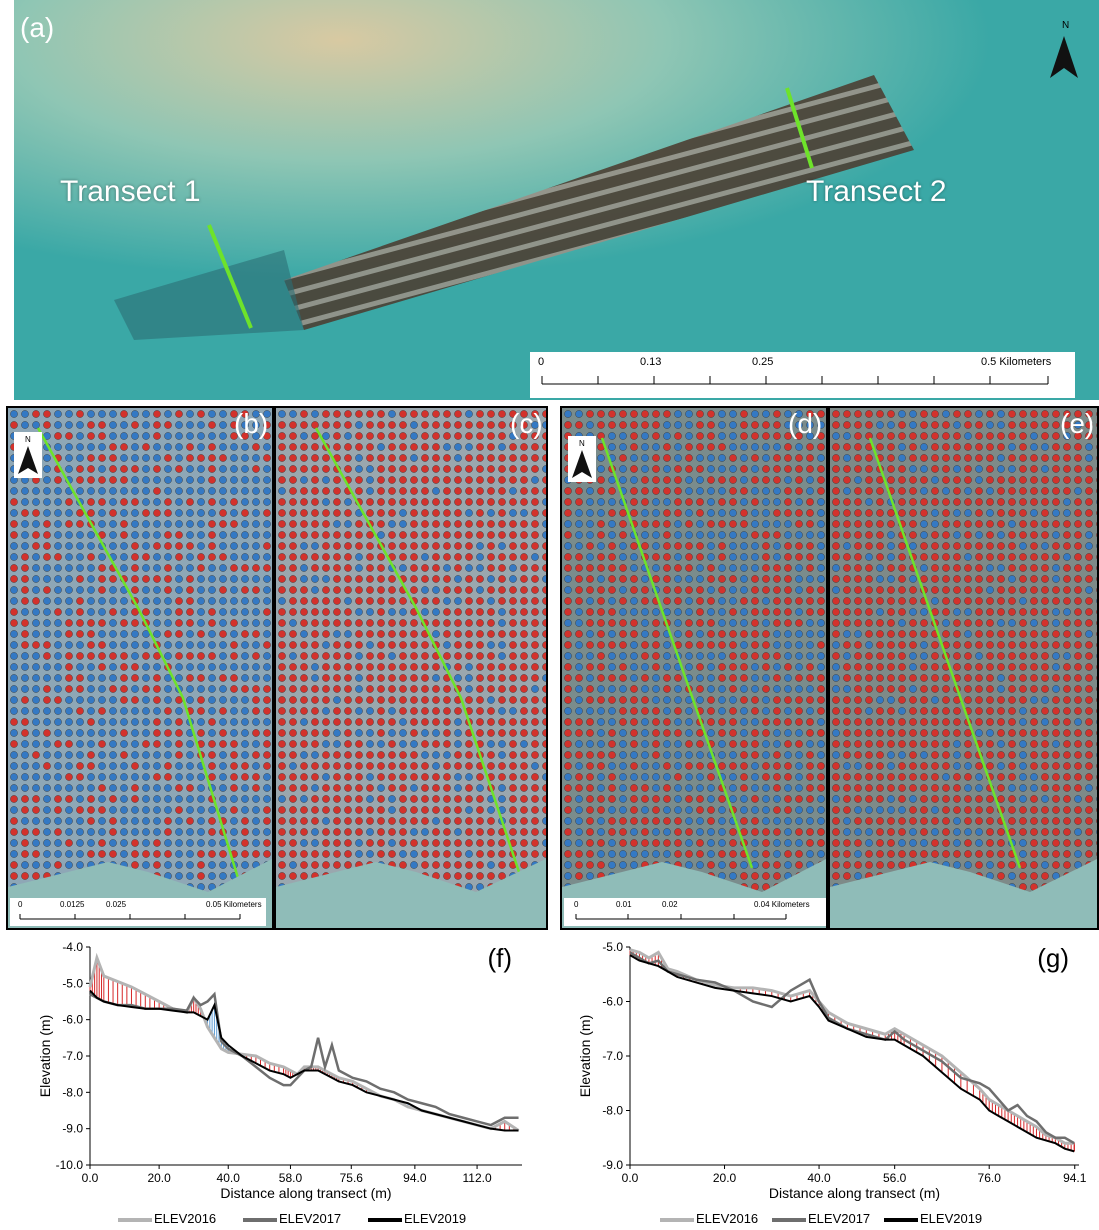 This screenshot has width=1099, height=1230. What do you see at coordinates (612, 1111) in the screenshot?
I see `y-tick-label: -8.0` at bounding box center [612, 1111].